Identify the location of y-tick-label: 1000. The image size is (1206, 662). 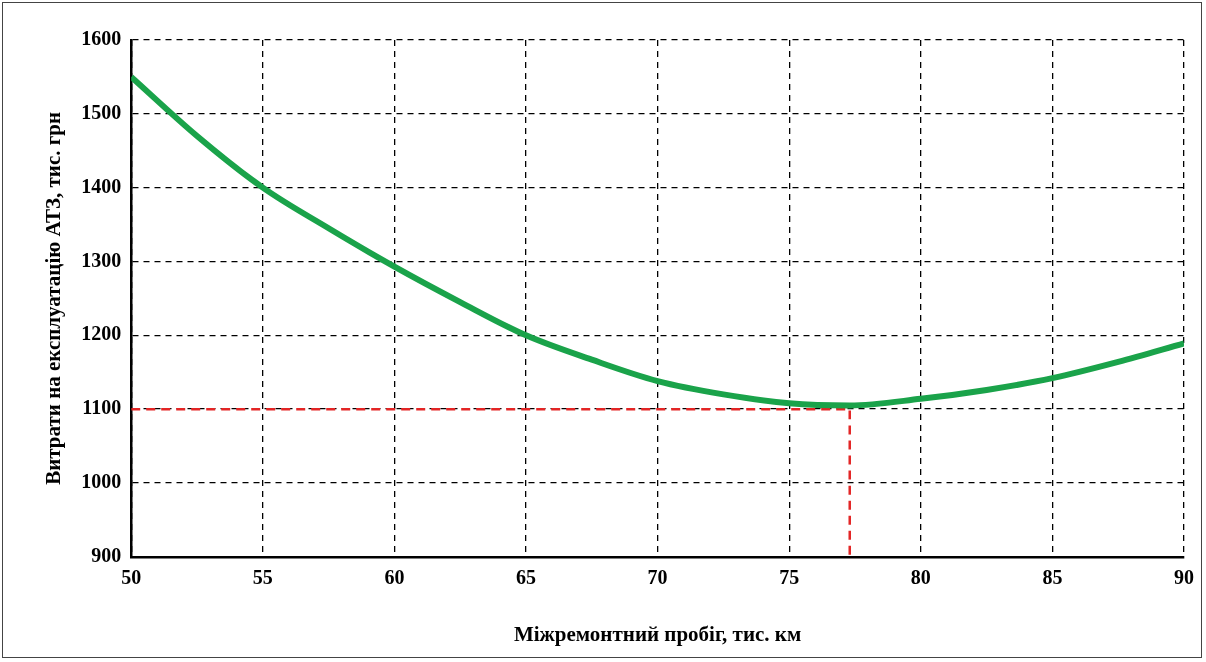
(101, 481).